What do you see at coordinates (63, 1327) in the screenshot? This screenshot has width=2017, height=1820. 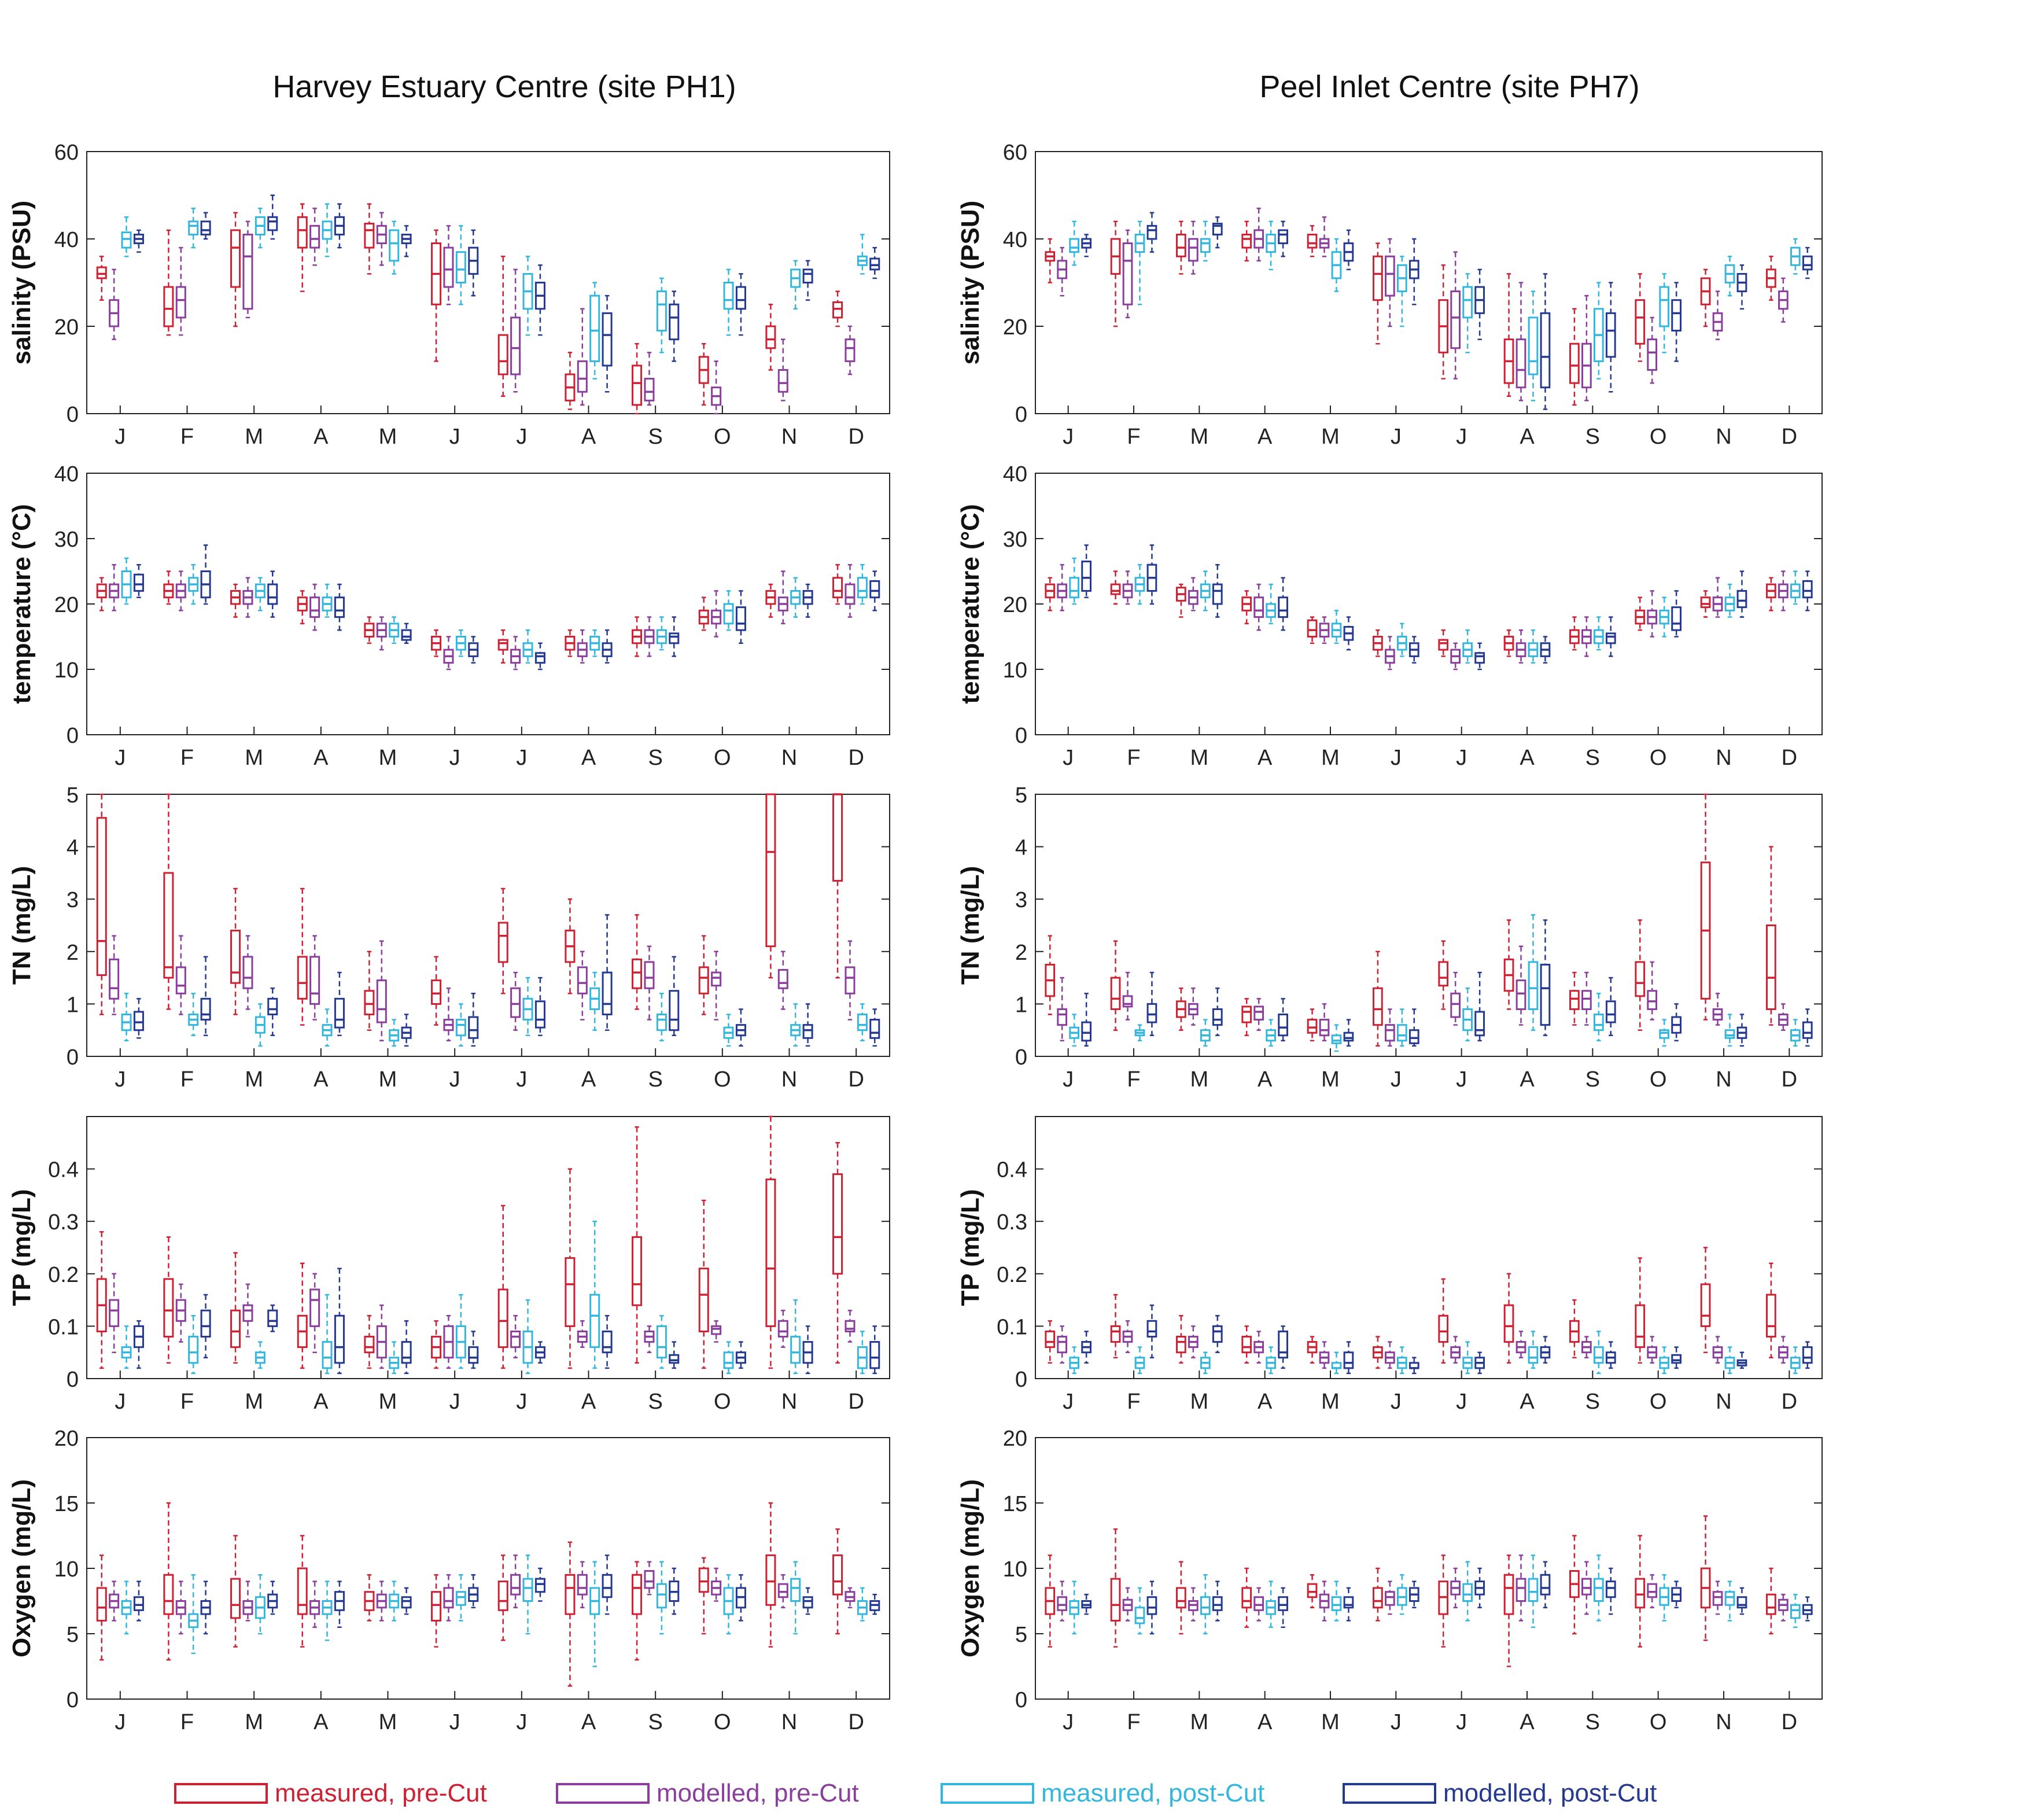 I see `y-tick-label: 0.1` at bounding box center [63, 1327].